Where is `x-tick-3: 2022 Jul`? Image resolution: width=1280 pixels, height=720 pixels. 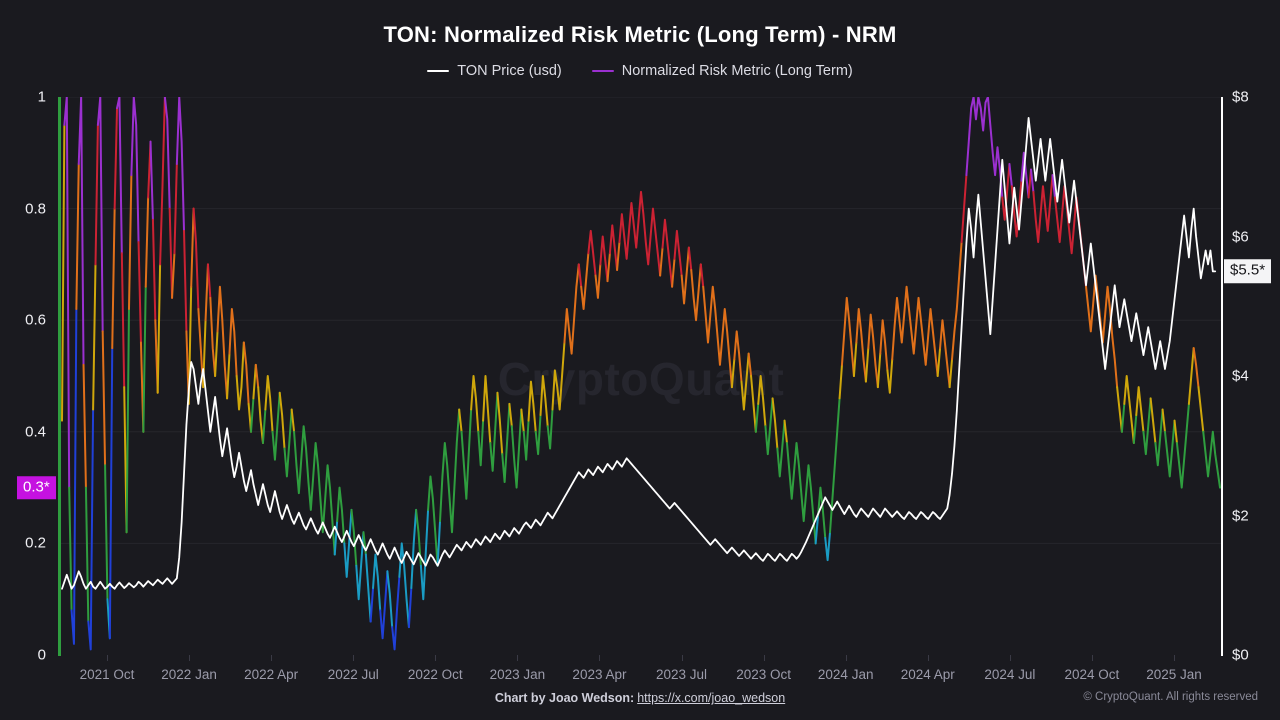
x-tick-3: 2022 Jul is located at coordinates (353, 674).